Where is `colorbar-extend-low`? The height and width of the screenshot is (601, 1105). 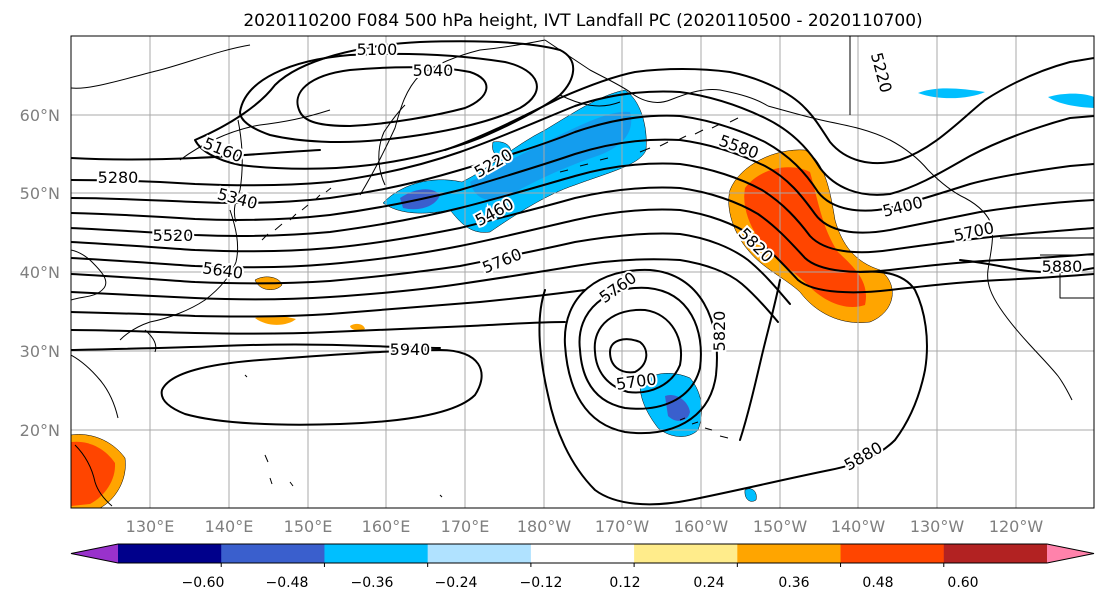
colorbar-extend-low is located at coordinates (94, 553).